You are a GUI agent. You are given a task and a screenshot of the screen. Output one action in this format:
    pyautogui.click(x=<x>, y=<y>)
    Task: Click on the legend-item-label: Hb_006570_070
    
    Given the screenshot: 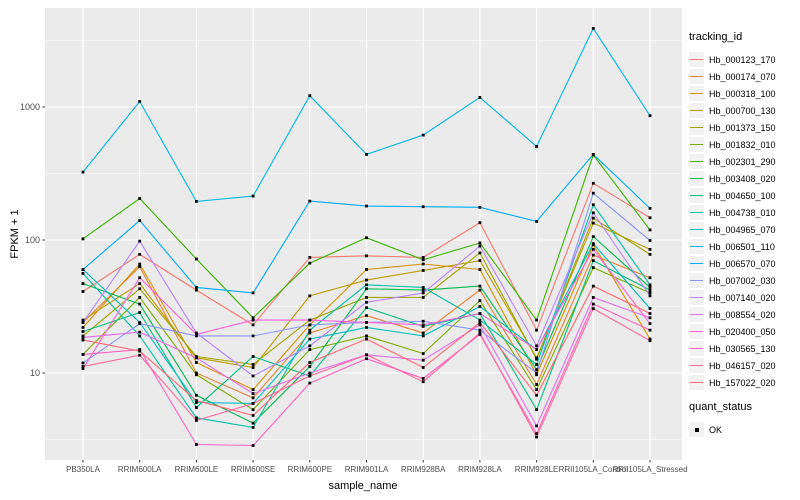 What is the action you would take?
    pyautogui.click(x=742, y=263)
    